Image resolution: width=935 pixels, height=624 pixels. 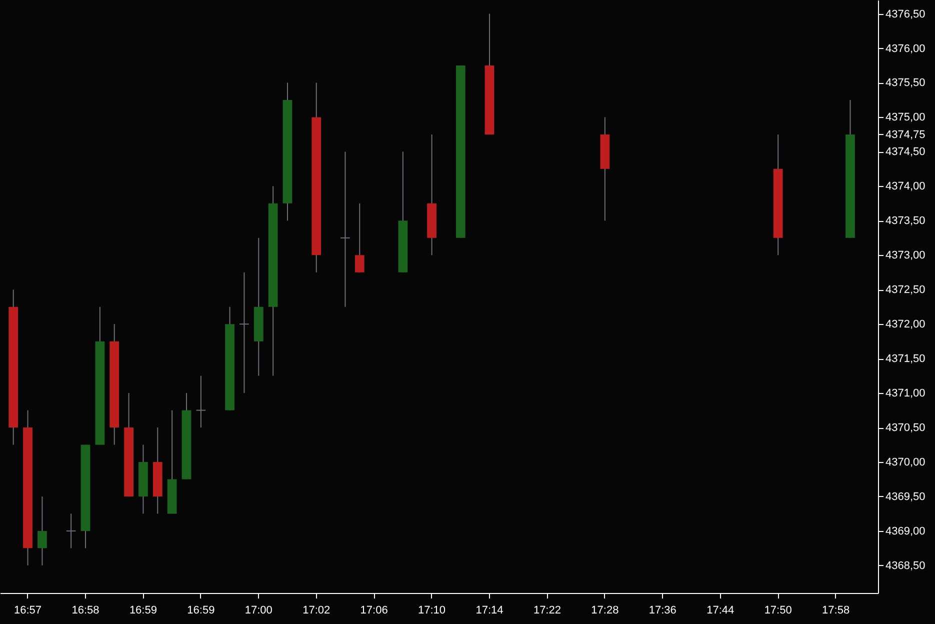 I want to click on y-tick-label: 4375,50, so click(x=906, y=83).